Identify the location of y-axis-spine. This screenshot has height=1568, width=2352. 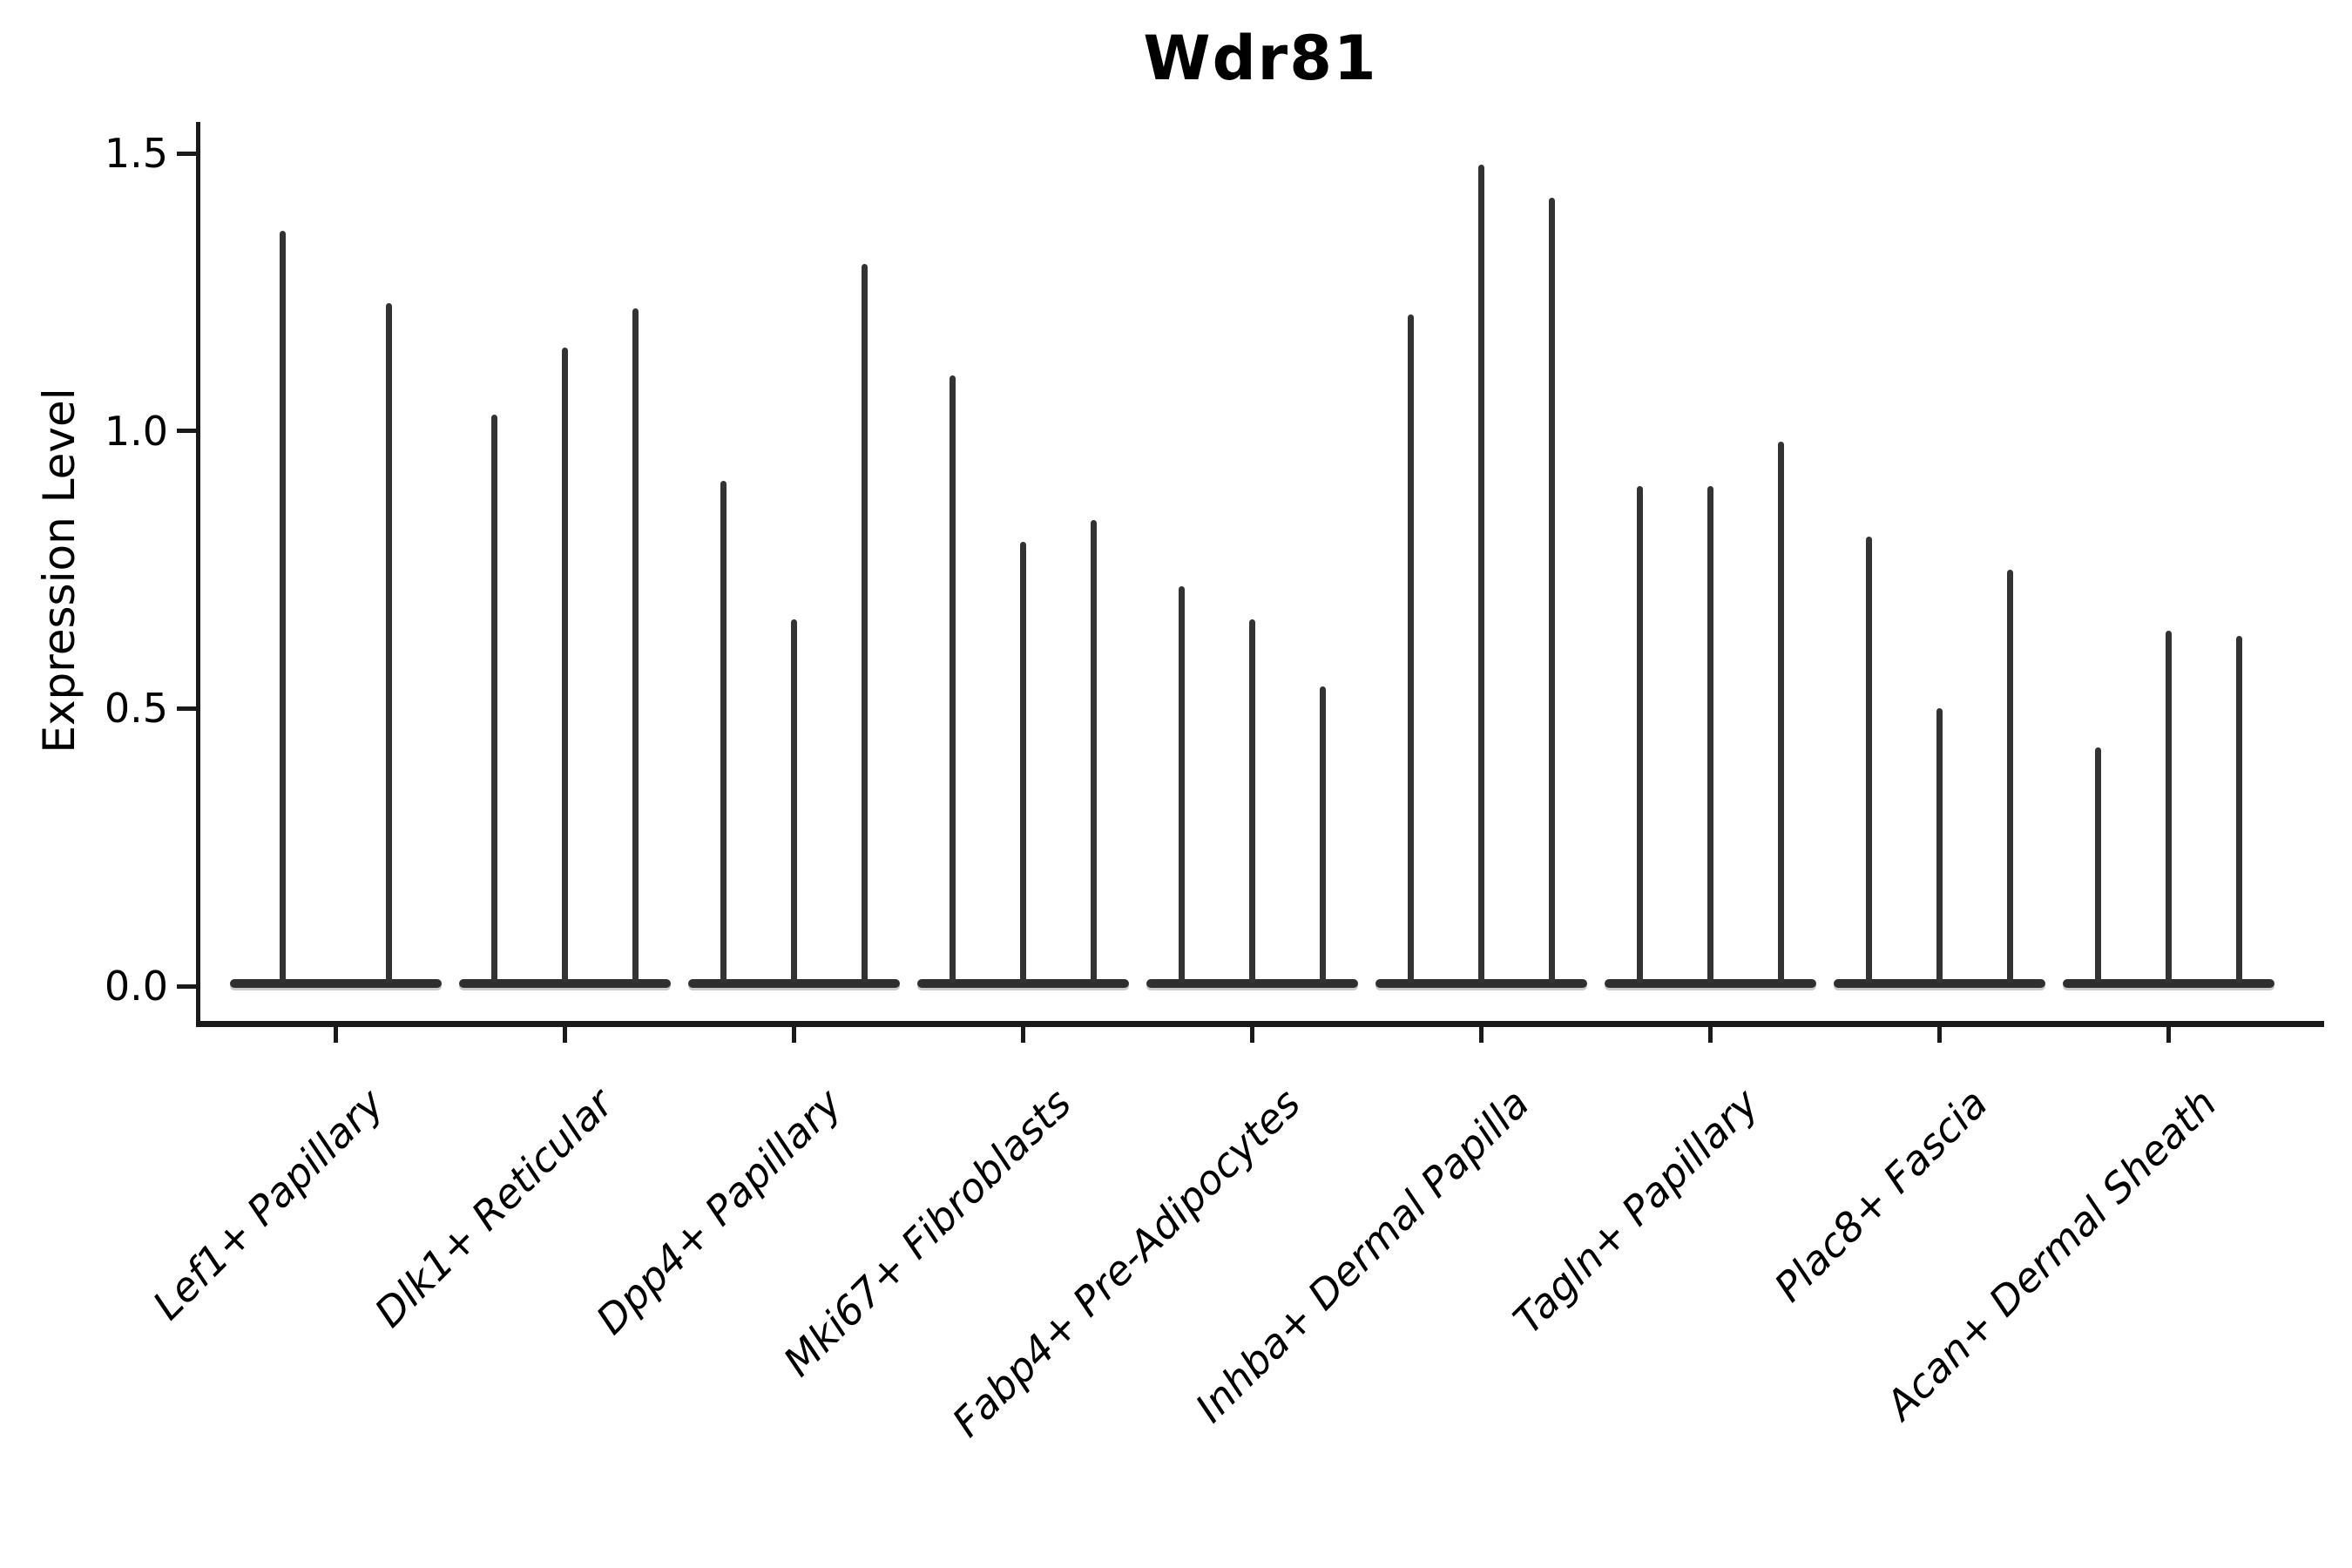
(198, 574).